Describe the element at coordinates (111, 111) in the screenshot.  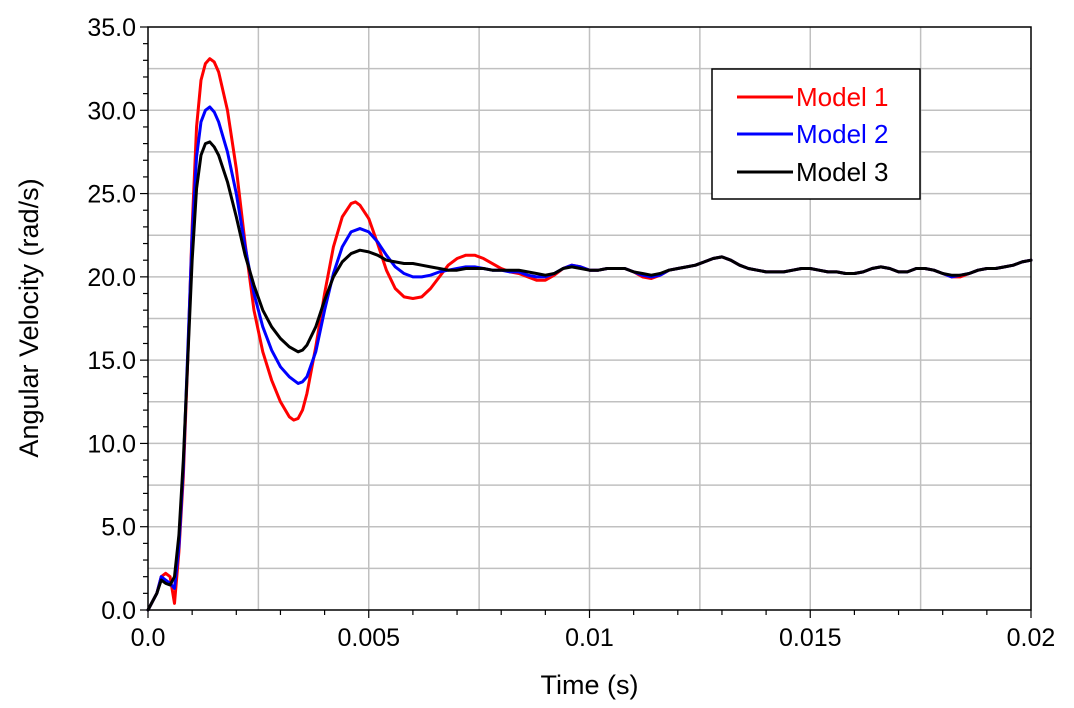
I see `y-tick-label: 30.0` at that location.